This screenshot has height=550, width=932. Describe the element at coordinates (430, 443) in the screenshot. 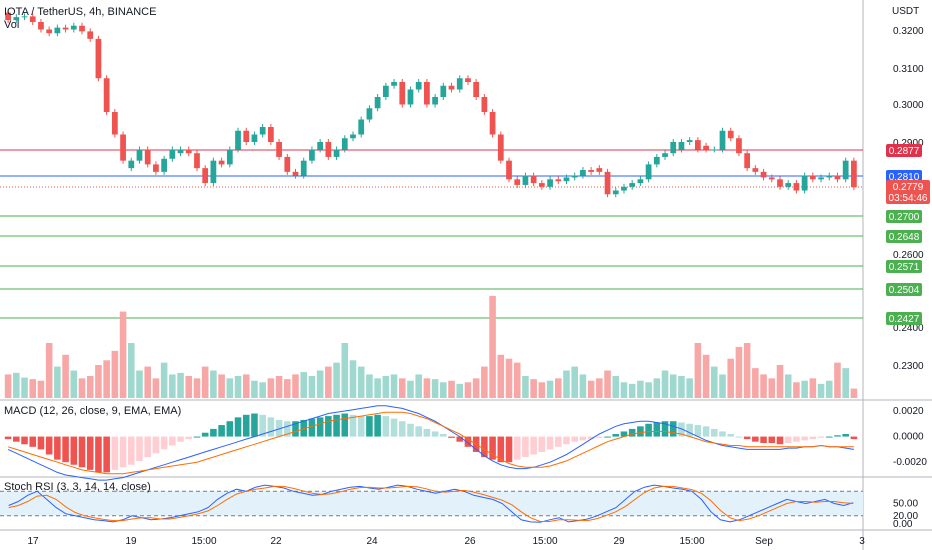

I see `signal-line` at that location.